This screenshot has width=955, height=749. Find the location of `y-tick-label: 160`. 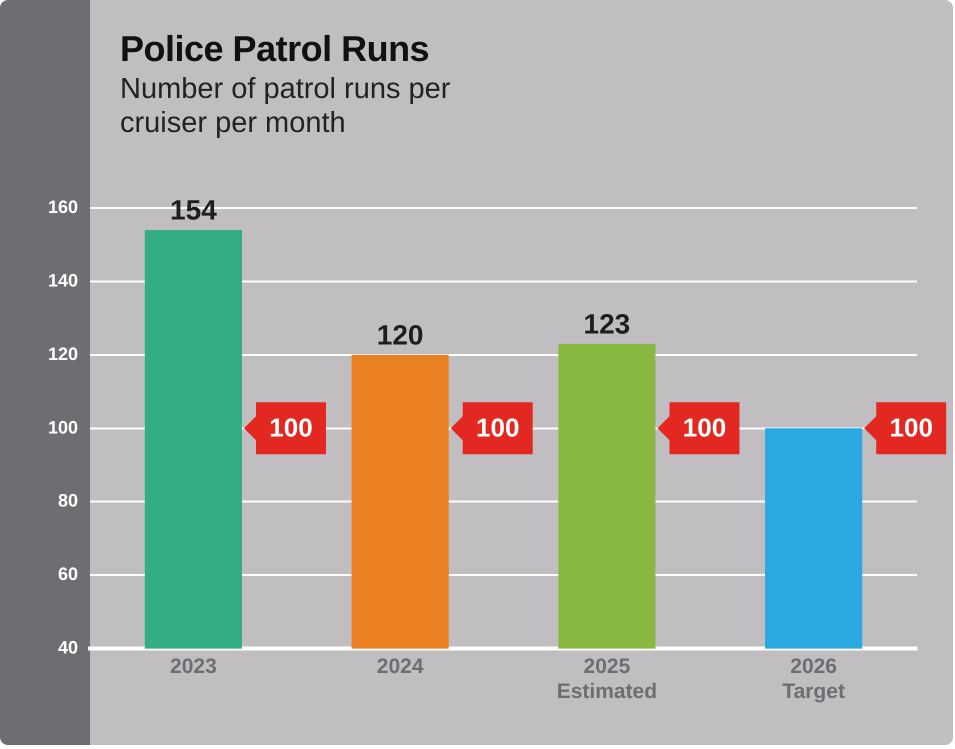

y-tick-label: 160 is located at coordinates (63, 206).